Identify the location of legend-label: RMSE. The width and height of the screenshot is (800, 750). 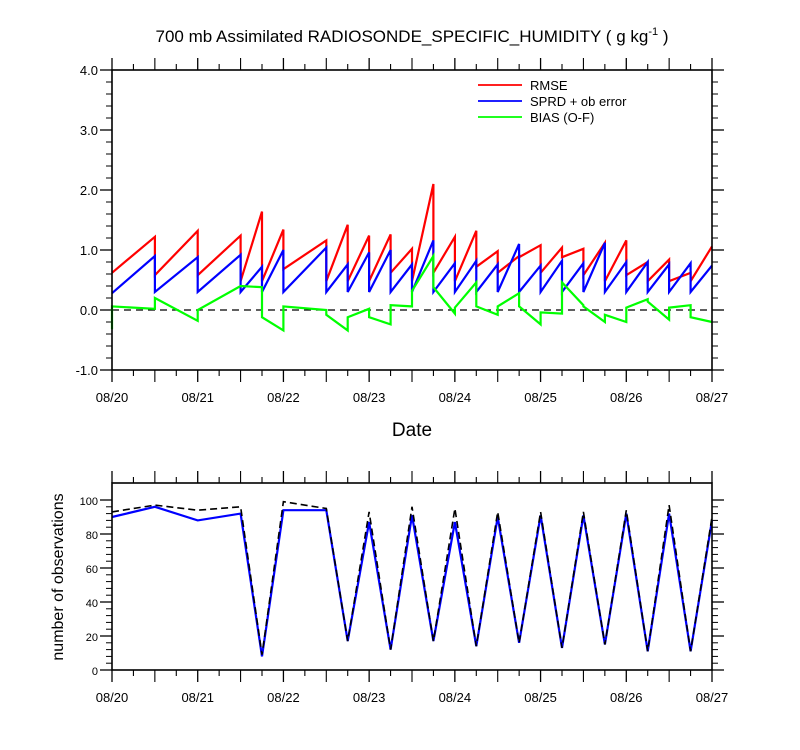
(549, 85).